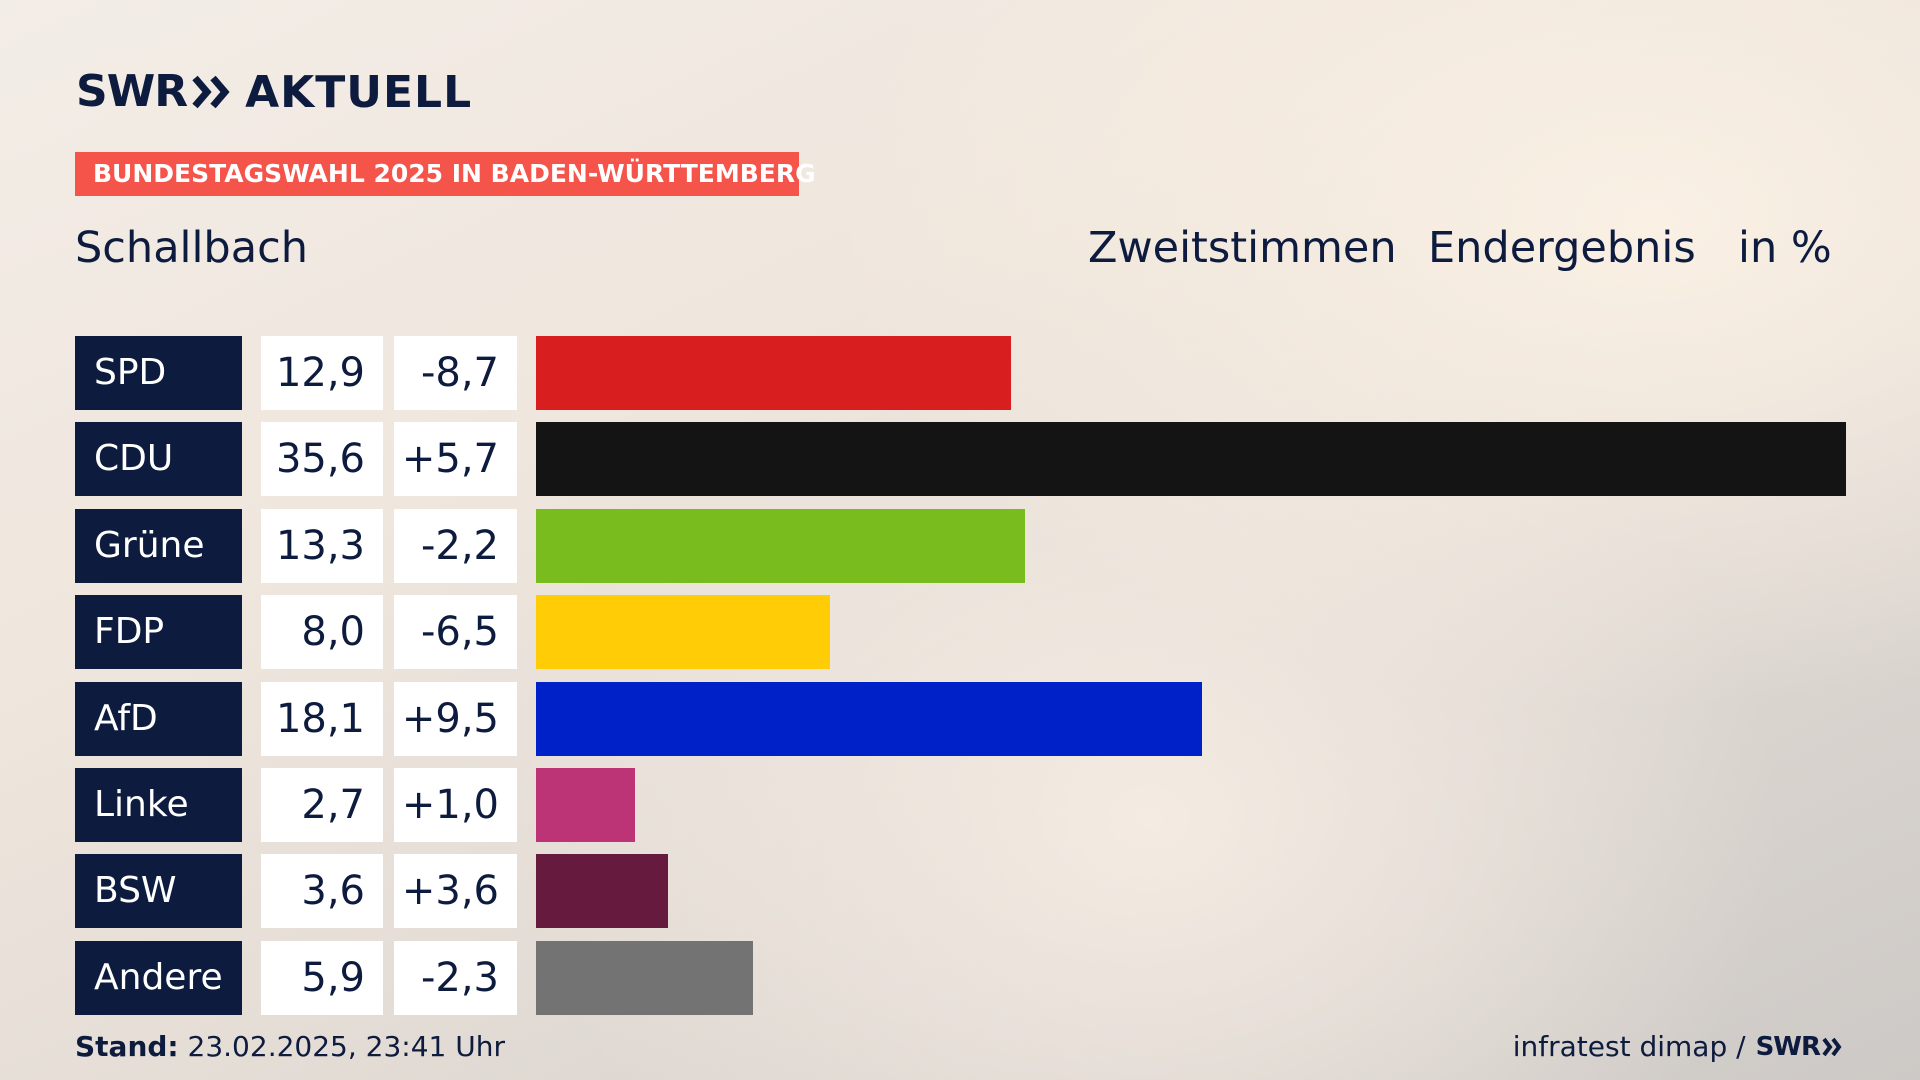  What do you see at coordinates (1788, 1047) in the screenshot?
I see `swr-mini-logo: SWR` at bounding box center [1788, 1047].